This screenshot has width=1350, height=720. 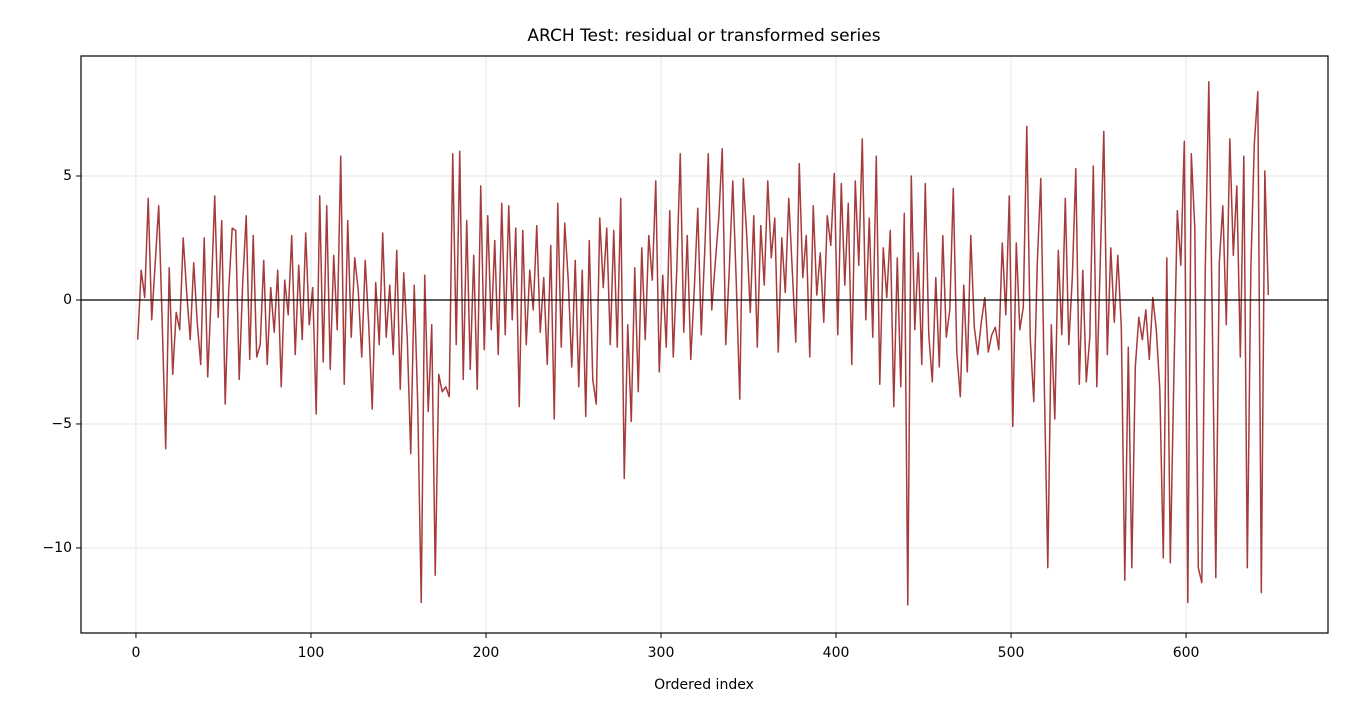 I want to click on x-tick-label: 600, so click(x=1186, y=653).